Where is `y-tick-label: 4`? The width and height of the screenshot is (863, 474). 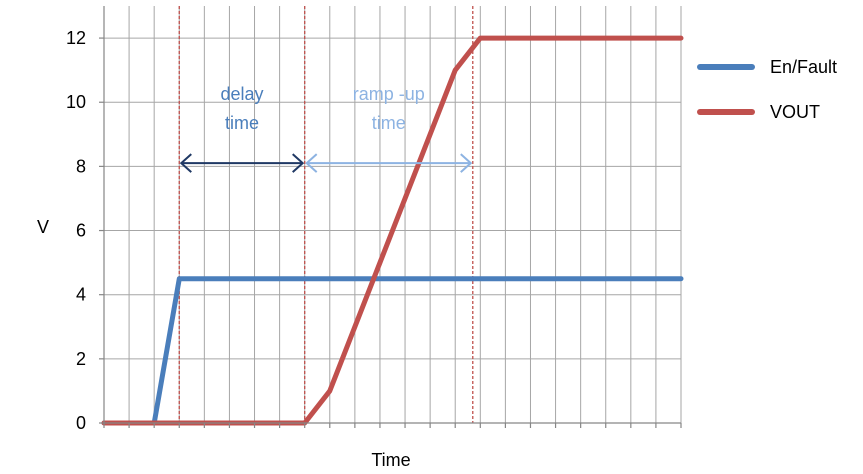 y-tick-label: 4 is located at coordinates (81, 295).